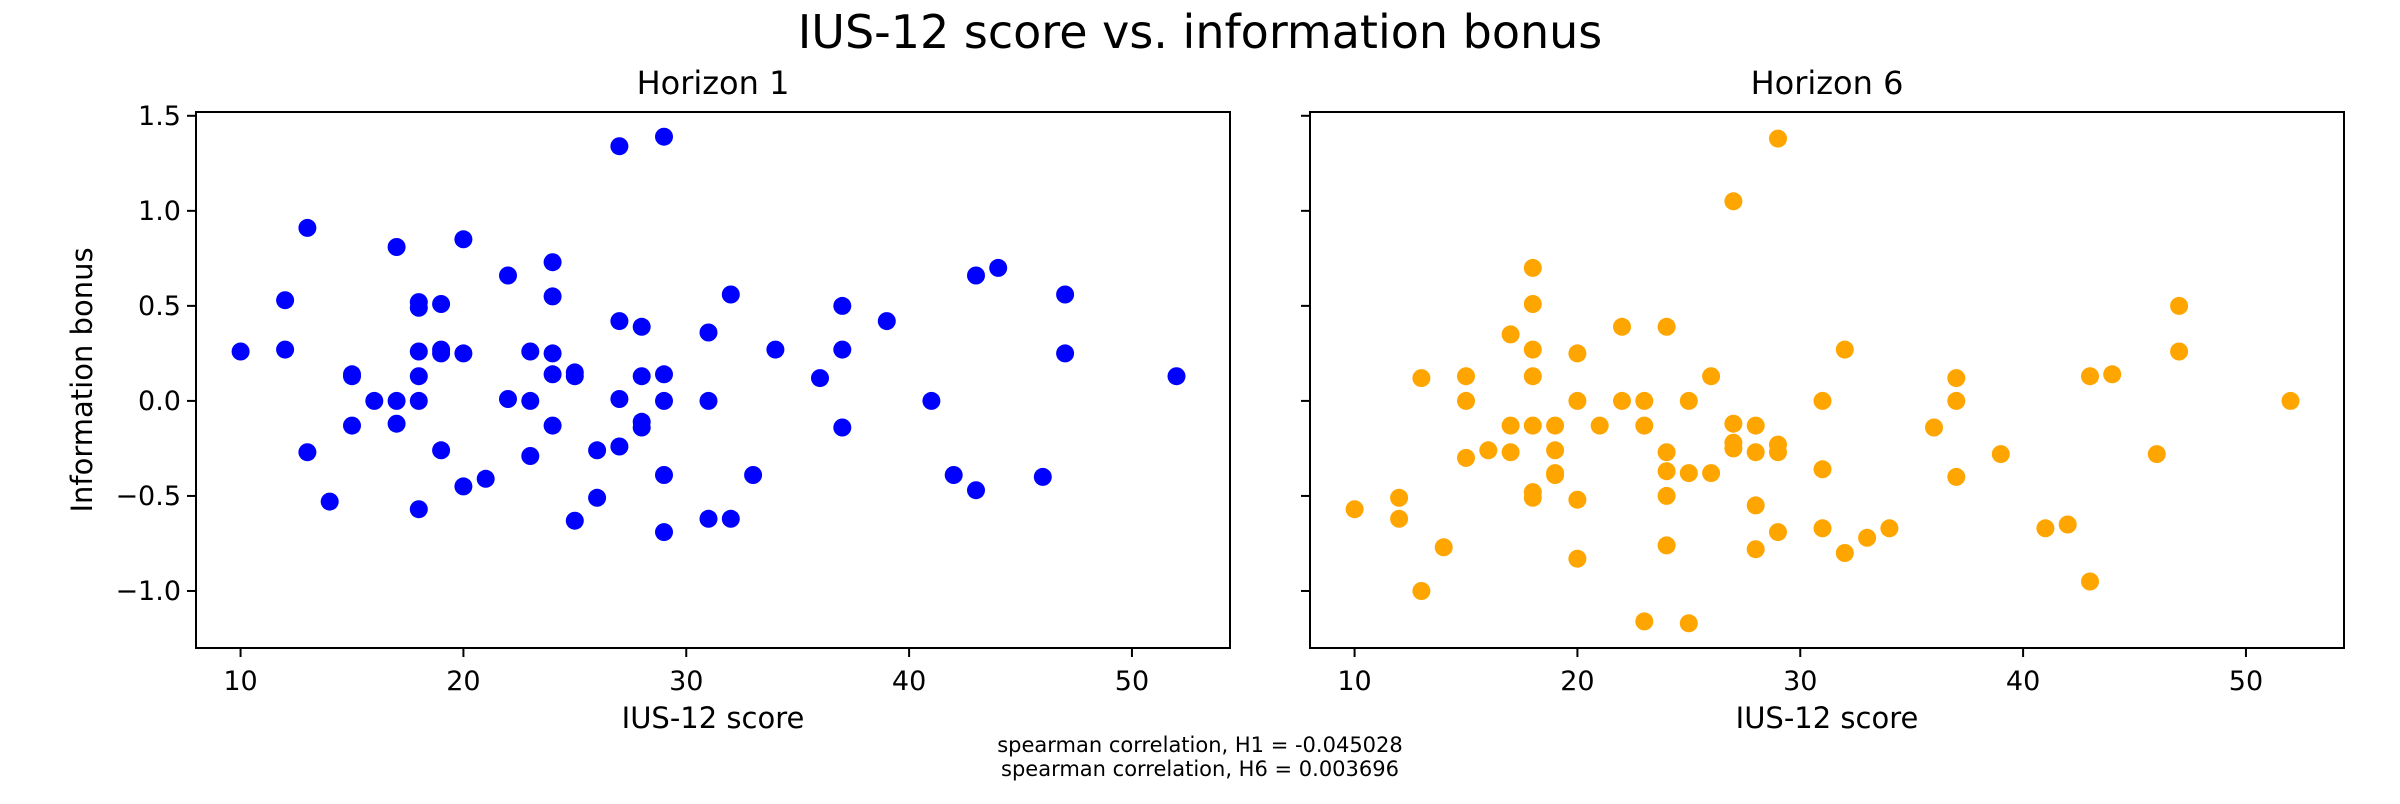  Describe the element at coordinates (159, 306) in the screenshot. I see `y-tick-label: 0.5` at that location.